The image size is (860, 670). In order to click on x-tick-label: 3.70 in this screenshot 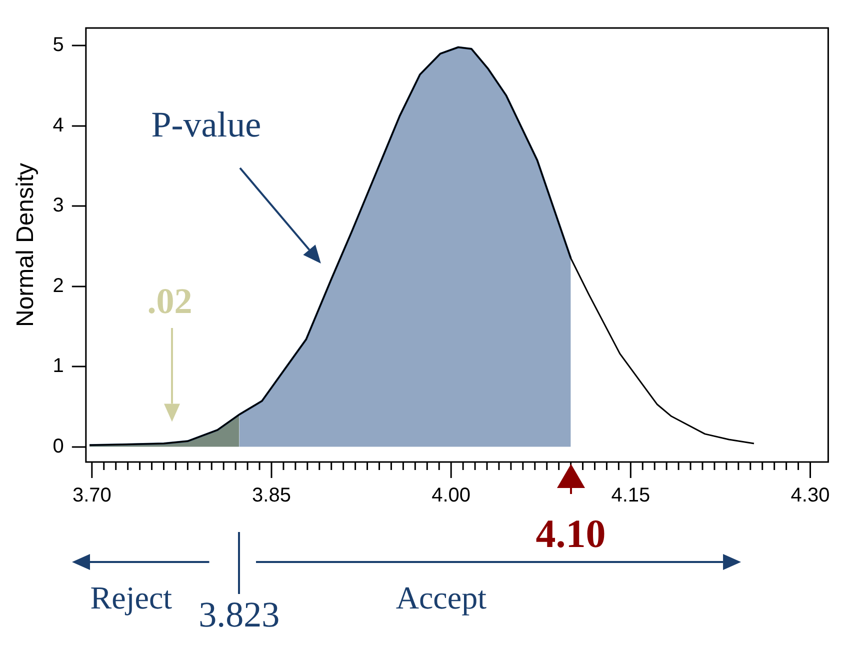, I will do `click(92, 495)`.